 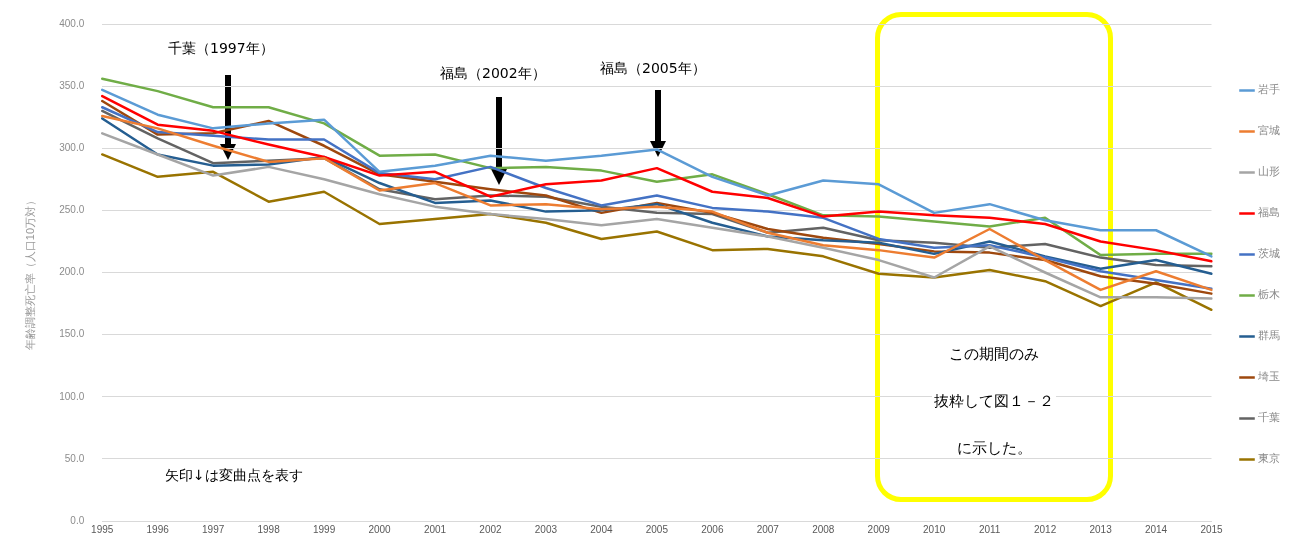 What do you see at coordinates (1156, 529) in the screenshot?
I see `x-tick-label: 2014` at bounding box center [1156, 529].